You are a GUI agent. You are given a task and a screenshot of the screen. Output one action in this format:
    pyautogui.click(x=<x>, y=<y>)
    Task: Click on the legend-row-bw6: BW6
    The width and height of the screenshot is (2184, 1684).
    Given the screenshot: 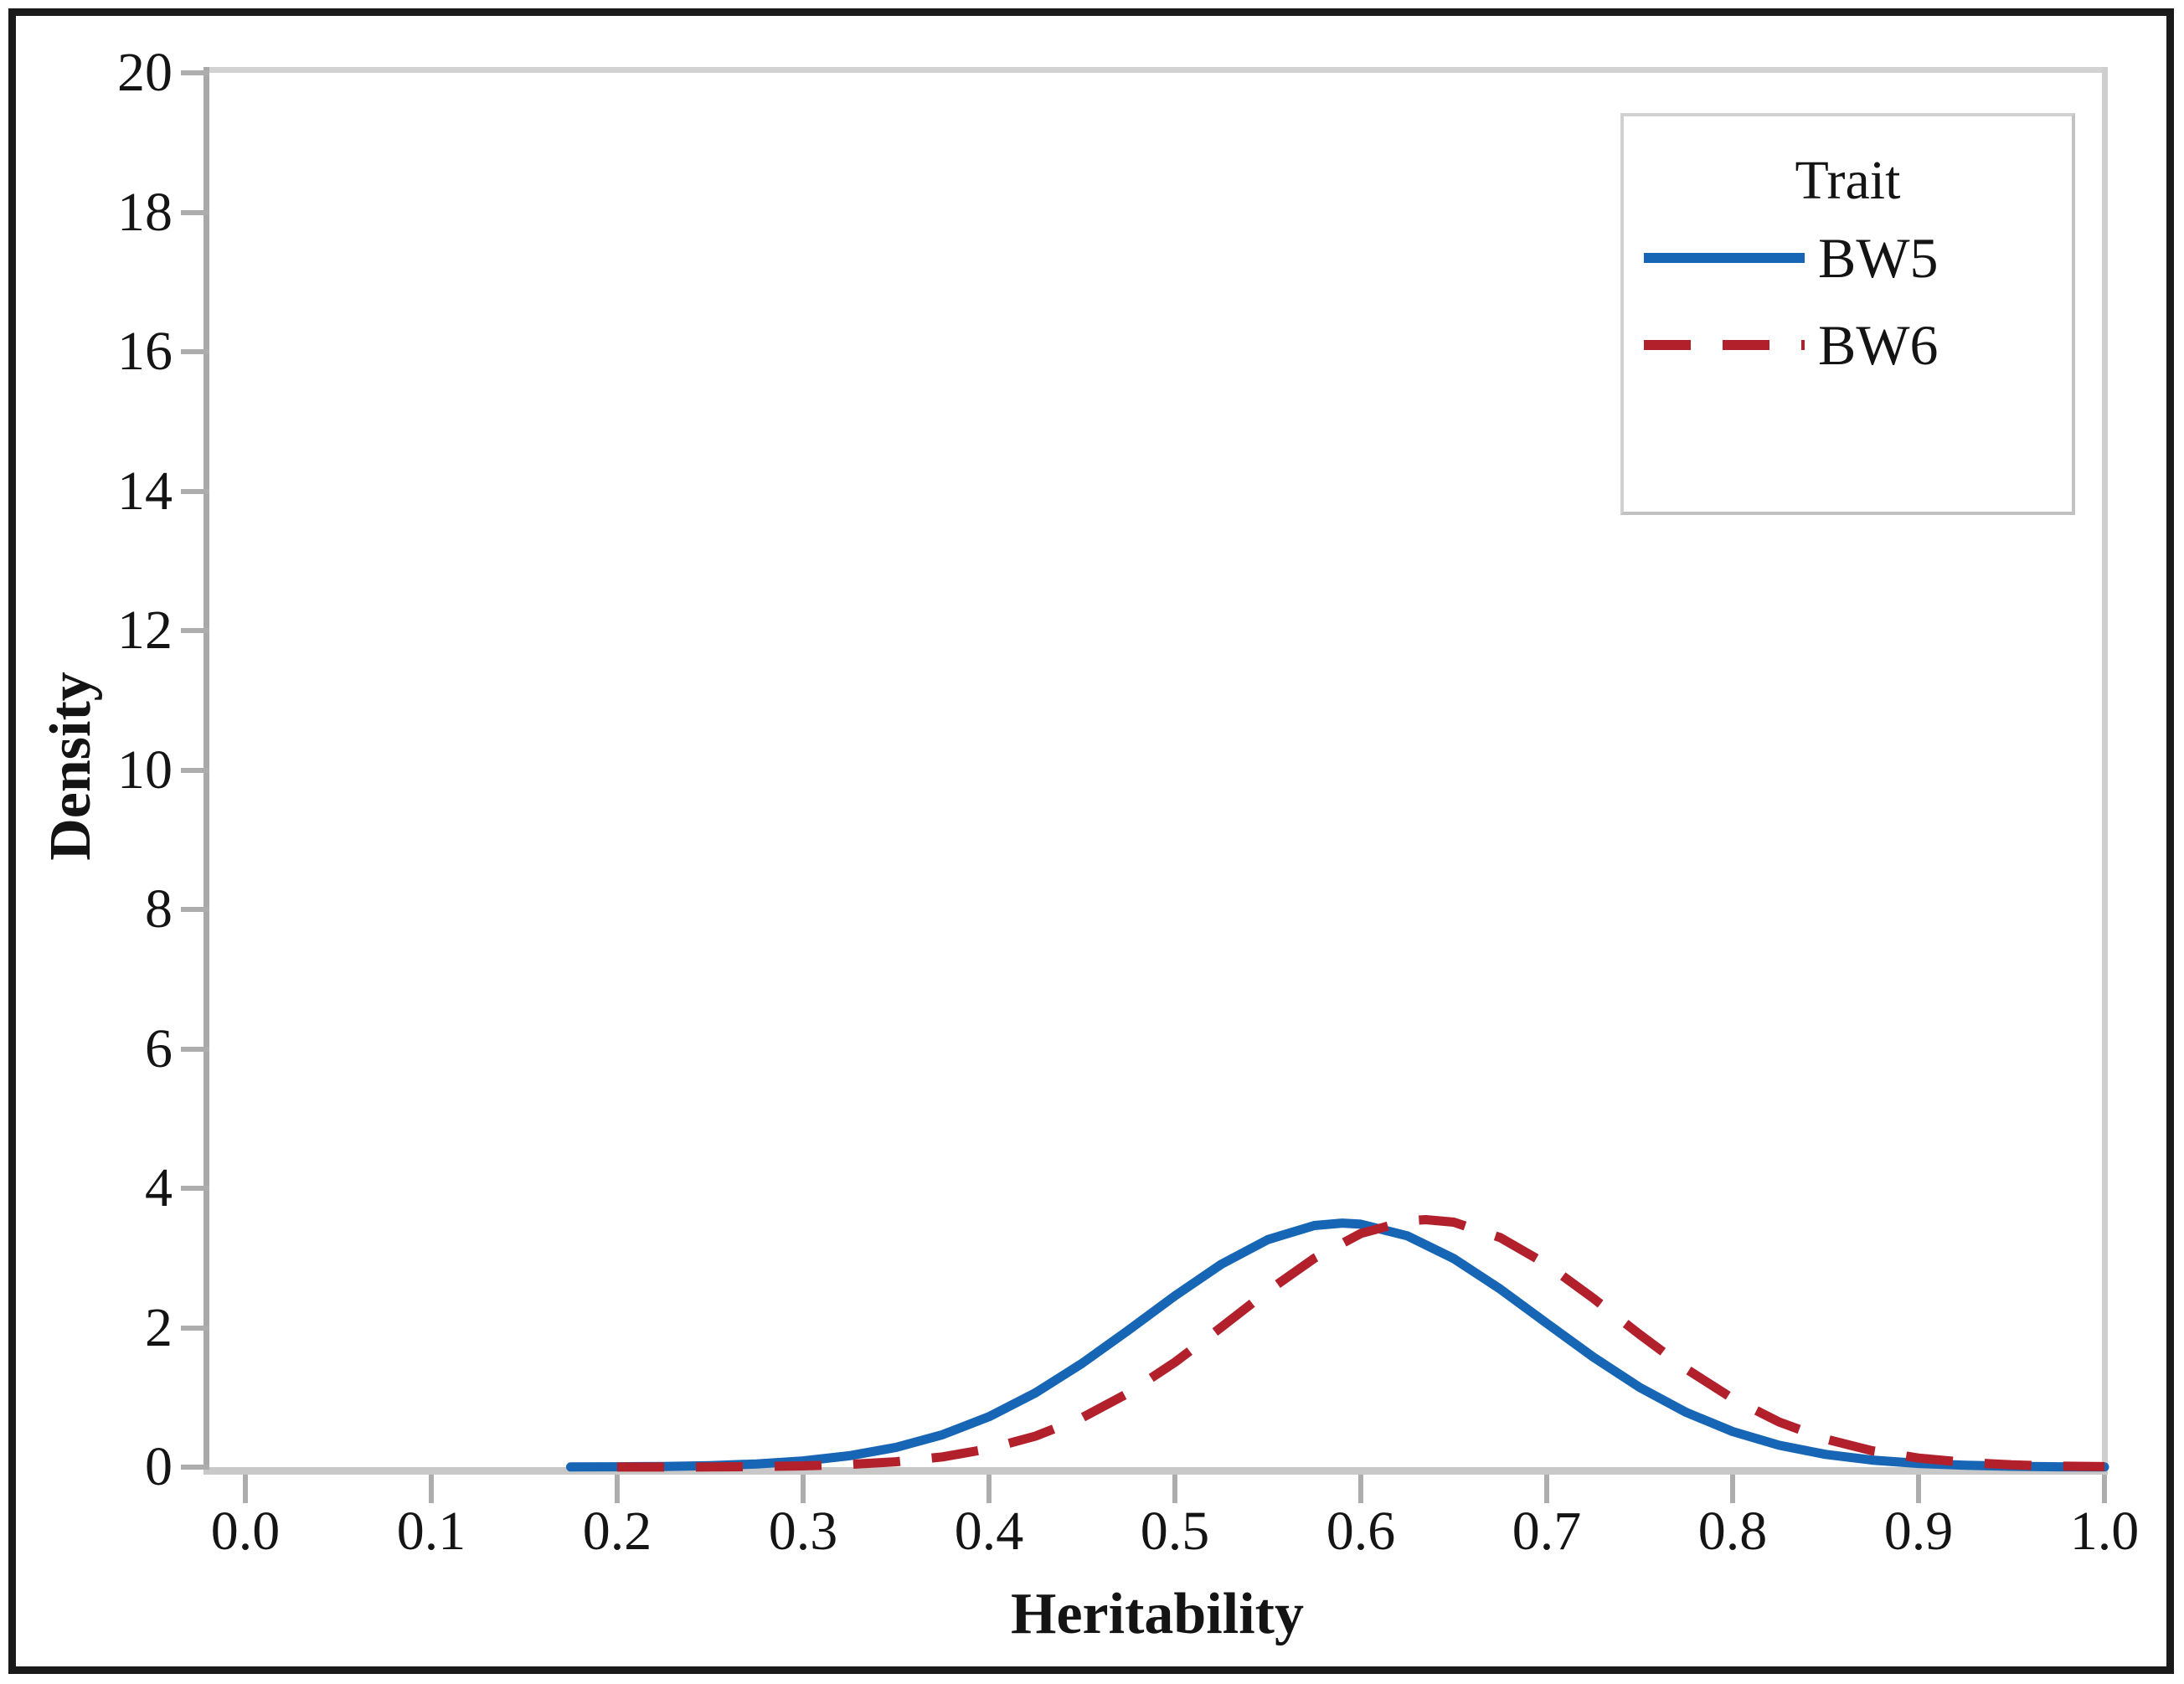 What is the action you would take?
    pyautogui.click(x=1848, y=345)
    